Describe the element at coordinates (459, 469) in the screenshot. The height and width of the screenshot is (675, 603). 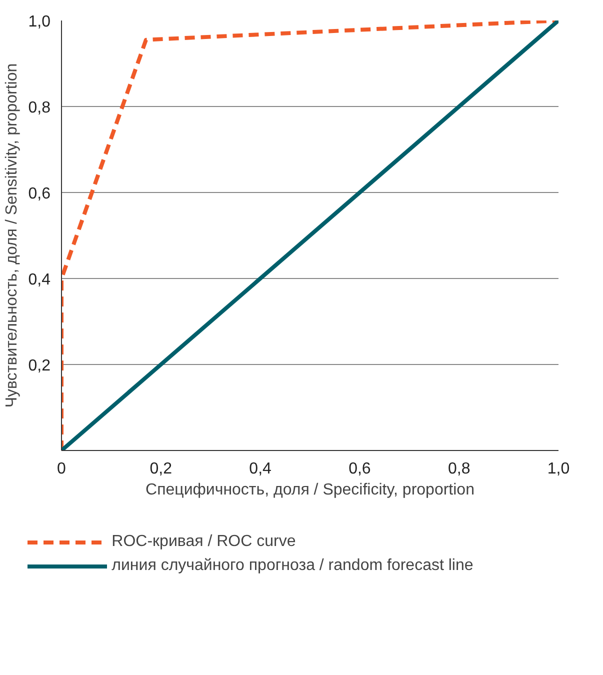
I see `x-tick-label: 0,8` at that location.